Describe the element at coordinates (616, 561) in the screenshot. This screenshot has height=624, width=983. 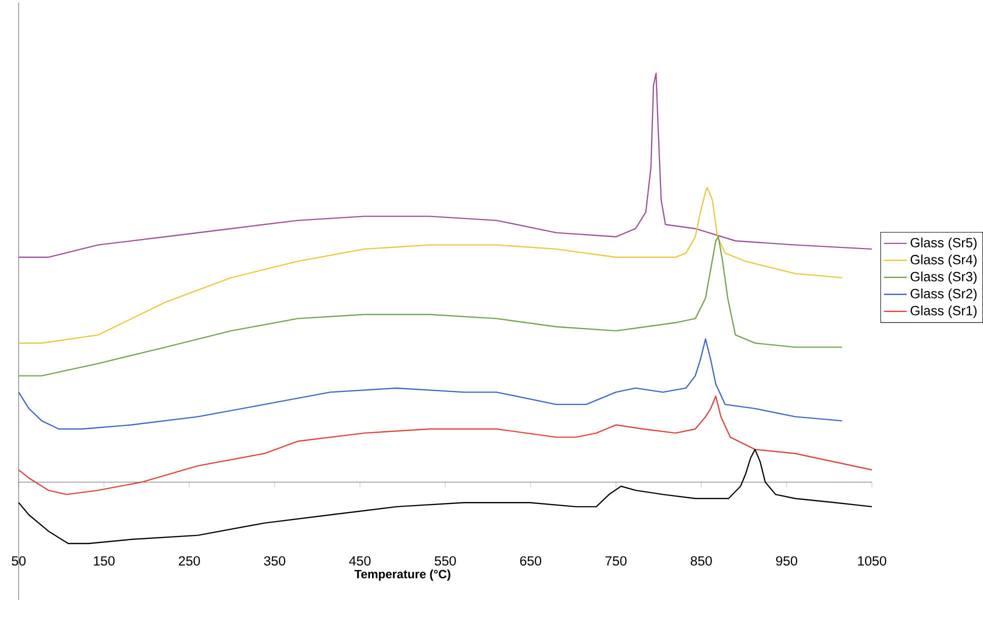
I see `x-tick-label: 750` at that location.